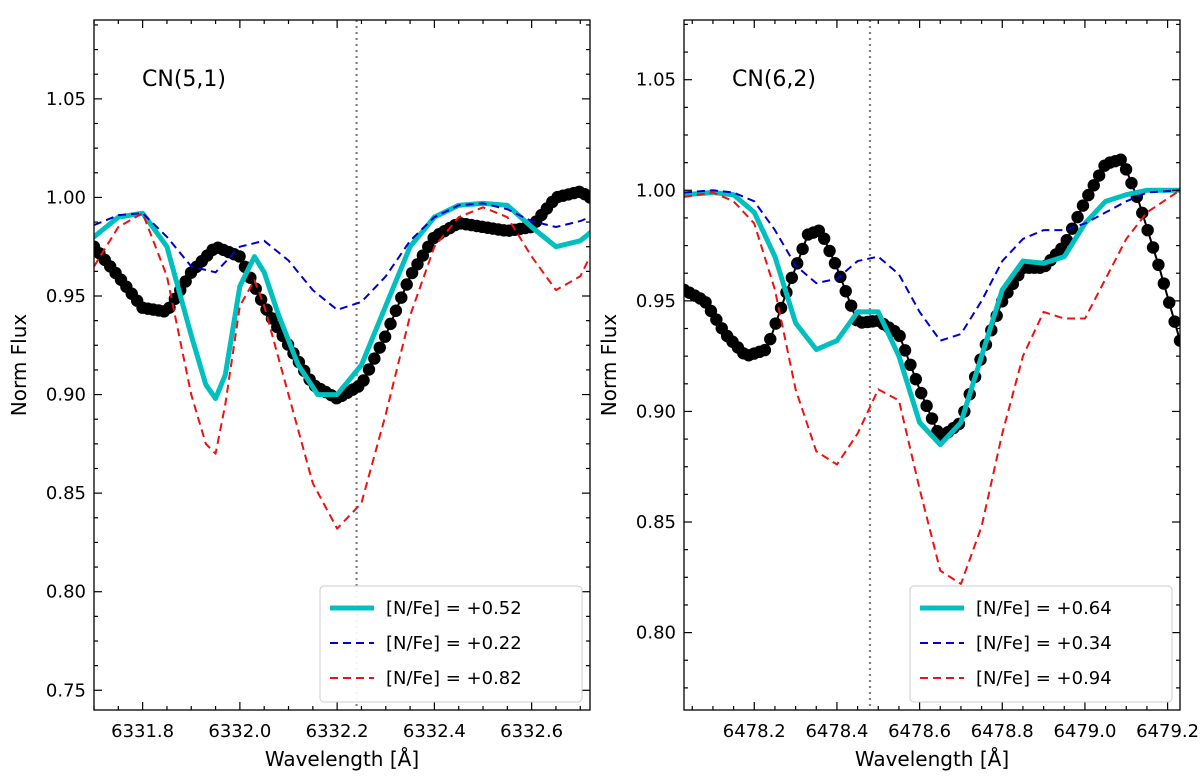 Image resolution: width=1200 pixels, height=778 pixels. Describe the element at coordinates (836, 731) in the screenshot. I see `panel-1-x-tick-label: 6478.4` at that location.